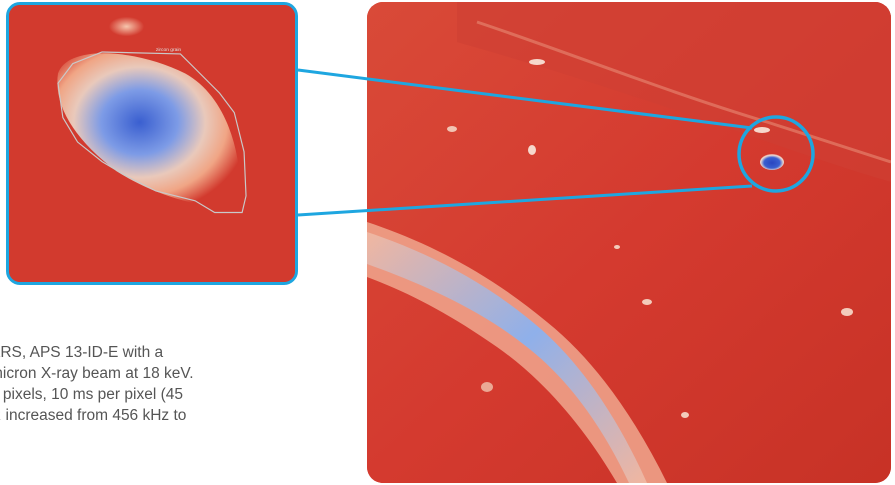 Image resolution: width=895 pixels, height=485 pixels. I want to click on caption-line-3: n pixels, 10 ms per pixel (45, so click(91, 394).